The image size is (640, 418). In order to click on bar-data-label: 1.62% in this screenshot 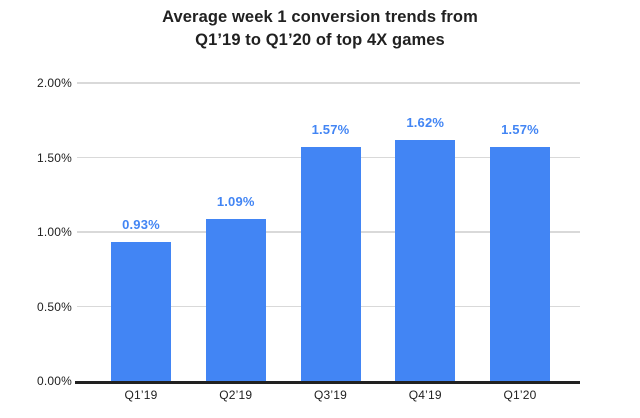, I will do `click(425, 122)`.